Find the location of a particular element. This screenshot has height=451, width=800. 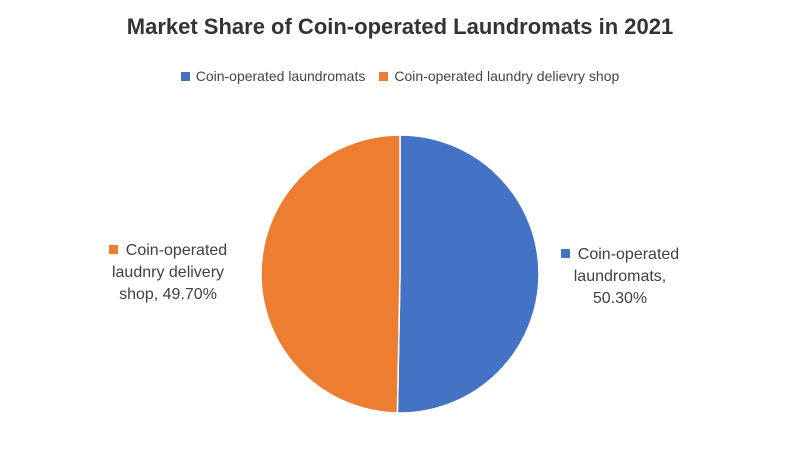

legend-label-laundromats: Coin-operated laundromats is located at coordinates (280, 76).